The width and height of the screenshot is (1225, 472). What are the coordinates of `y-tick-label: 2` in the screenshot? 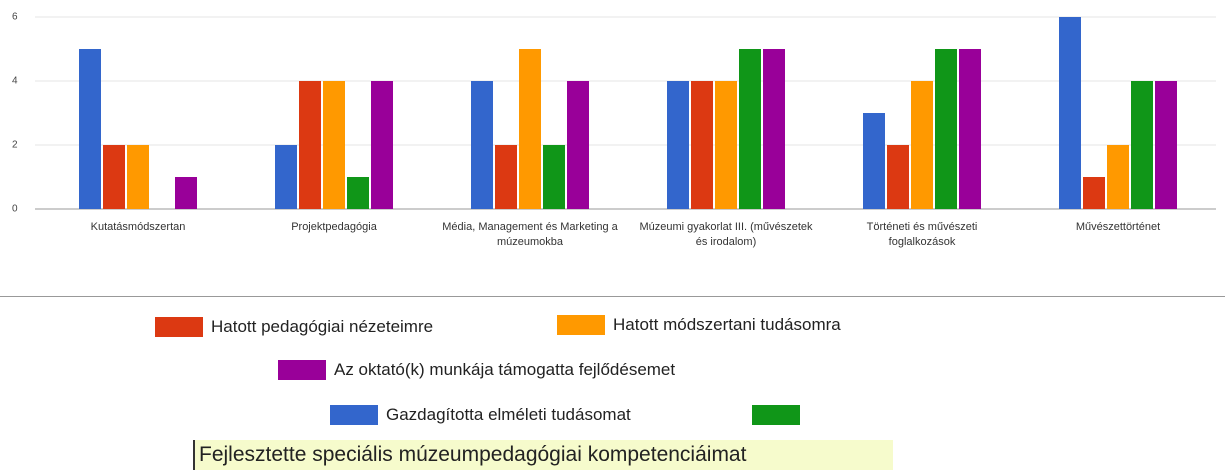 It's located at (15, 145).